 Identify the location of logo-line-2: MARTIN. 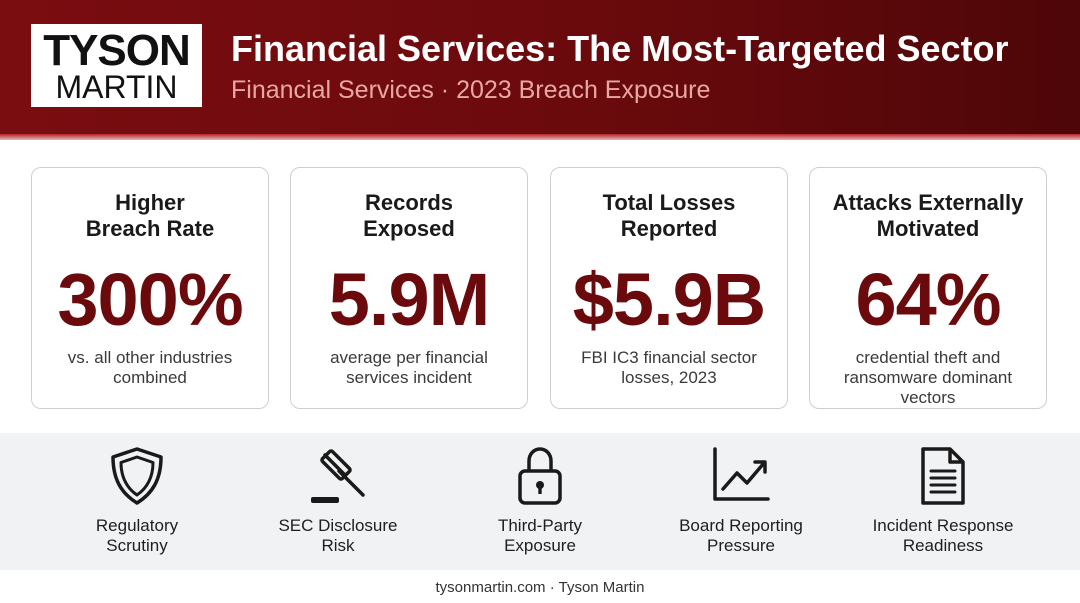
(116, 87).